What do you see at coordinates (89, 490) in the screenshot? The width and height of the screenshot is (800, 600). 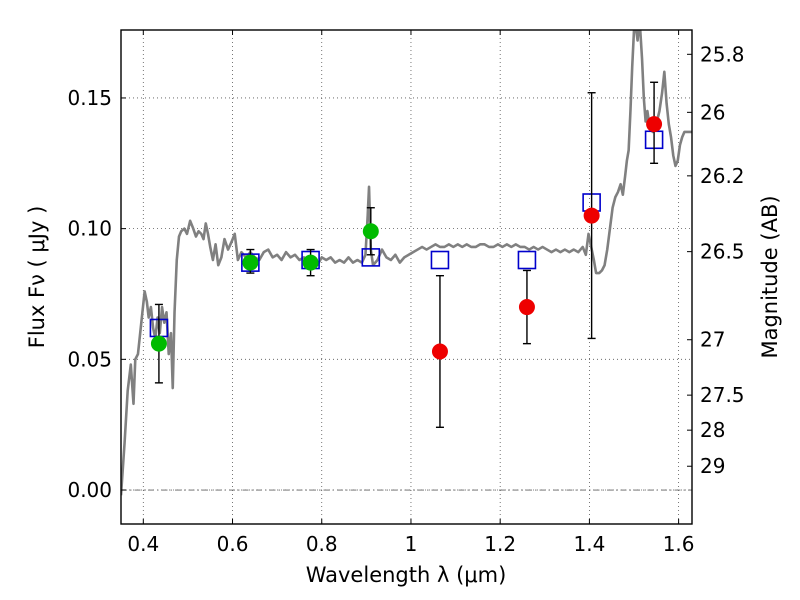 I see `y-tick-label: 0.00` at bounding box center [89, 490].